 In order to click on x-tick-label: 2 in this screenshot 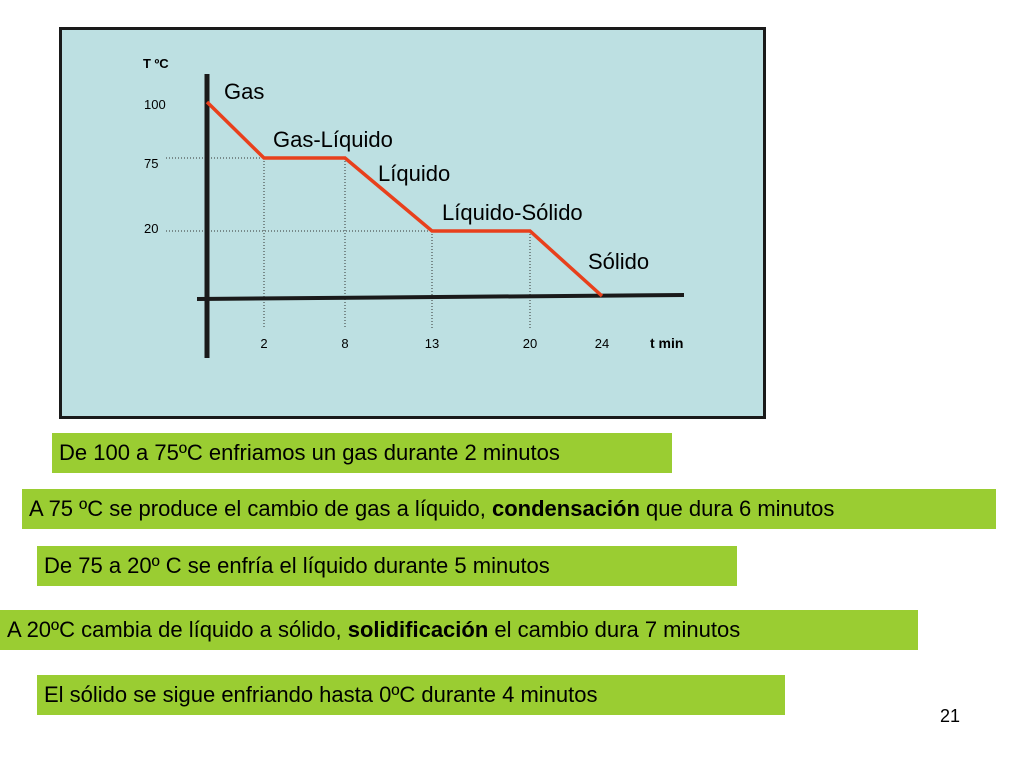, I will do `click(263, 343)`.